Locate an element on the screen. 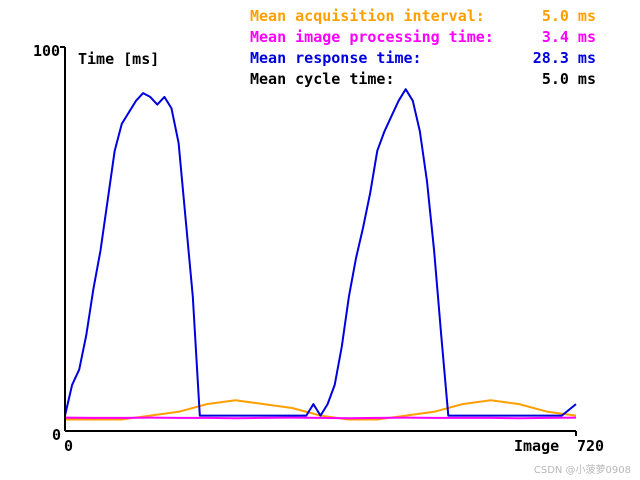 The image size is (640, 480). stat-label: Mean cycle time: is located at coordinates (322, 79).